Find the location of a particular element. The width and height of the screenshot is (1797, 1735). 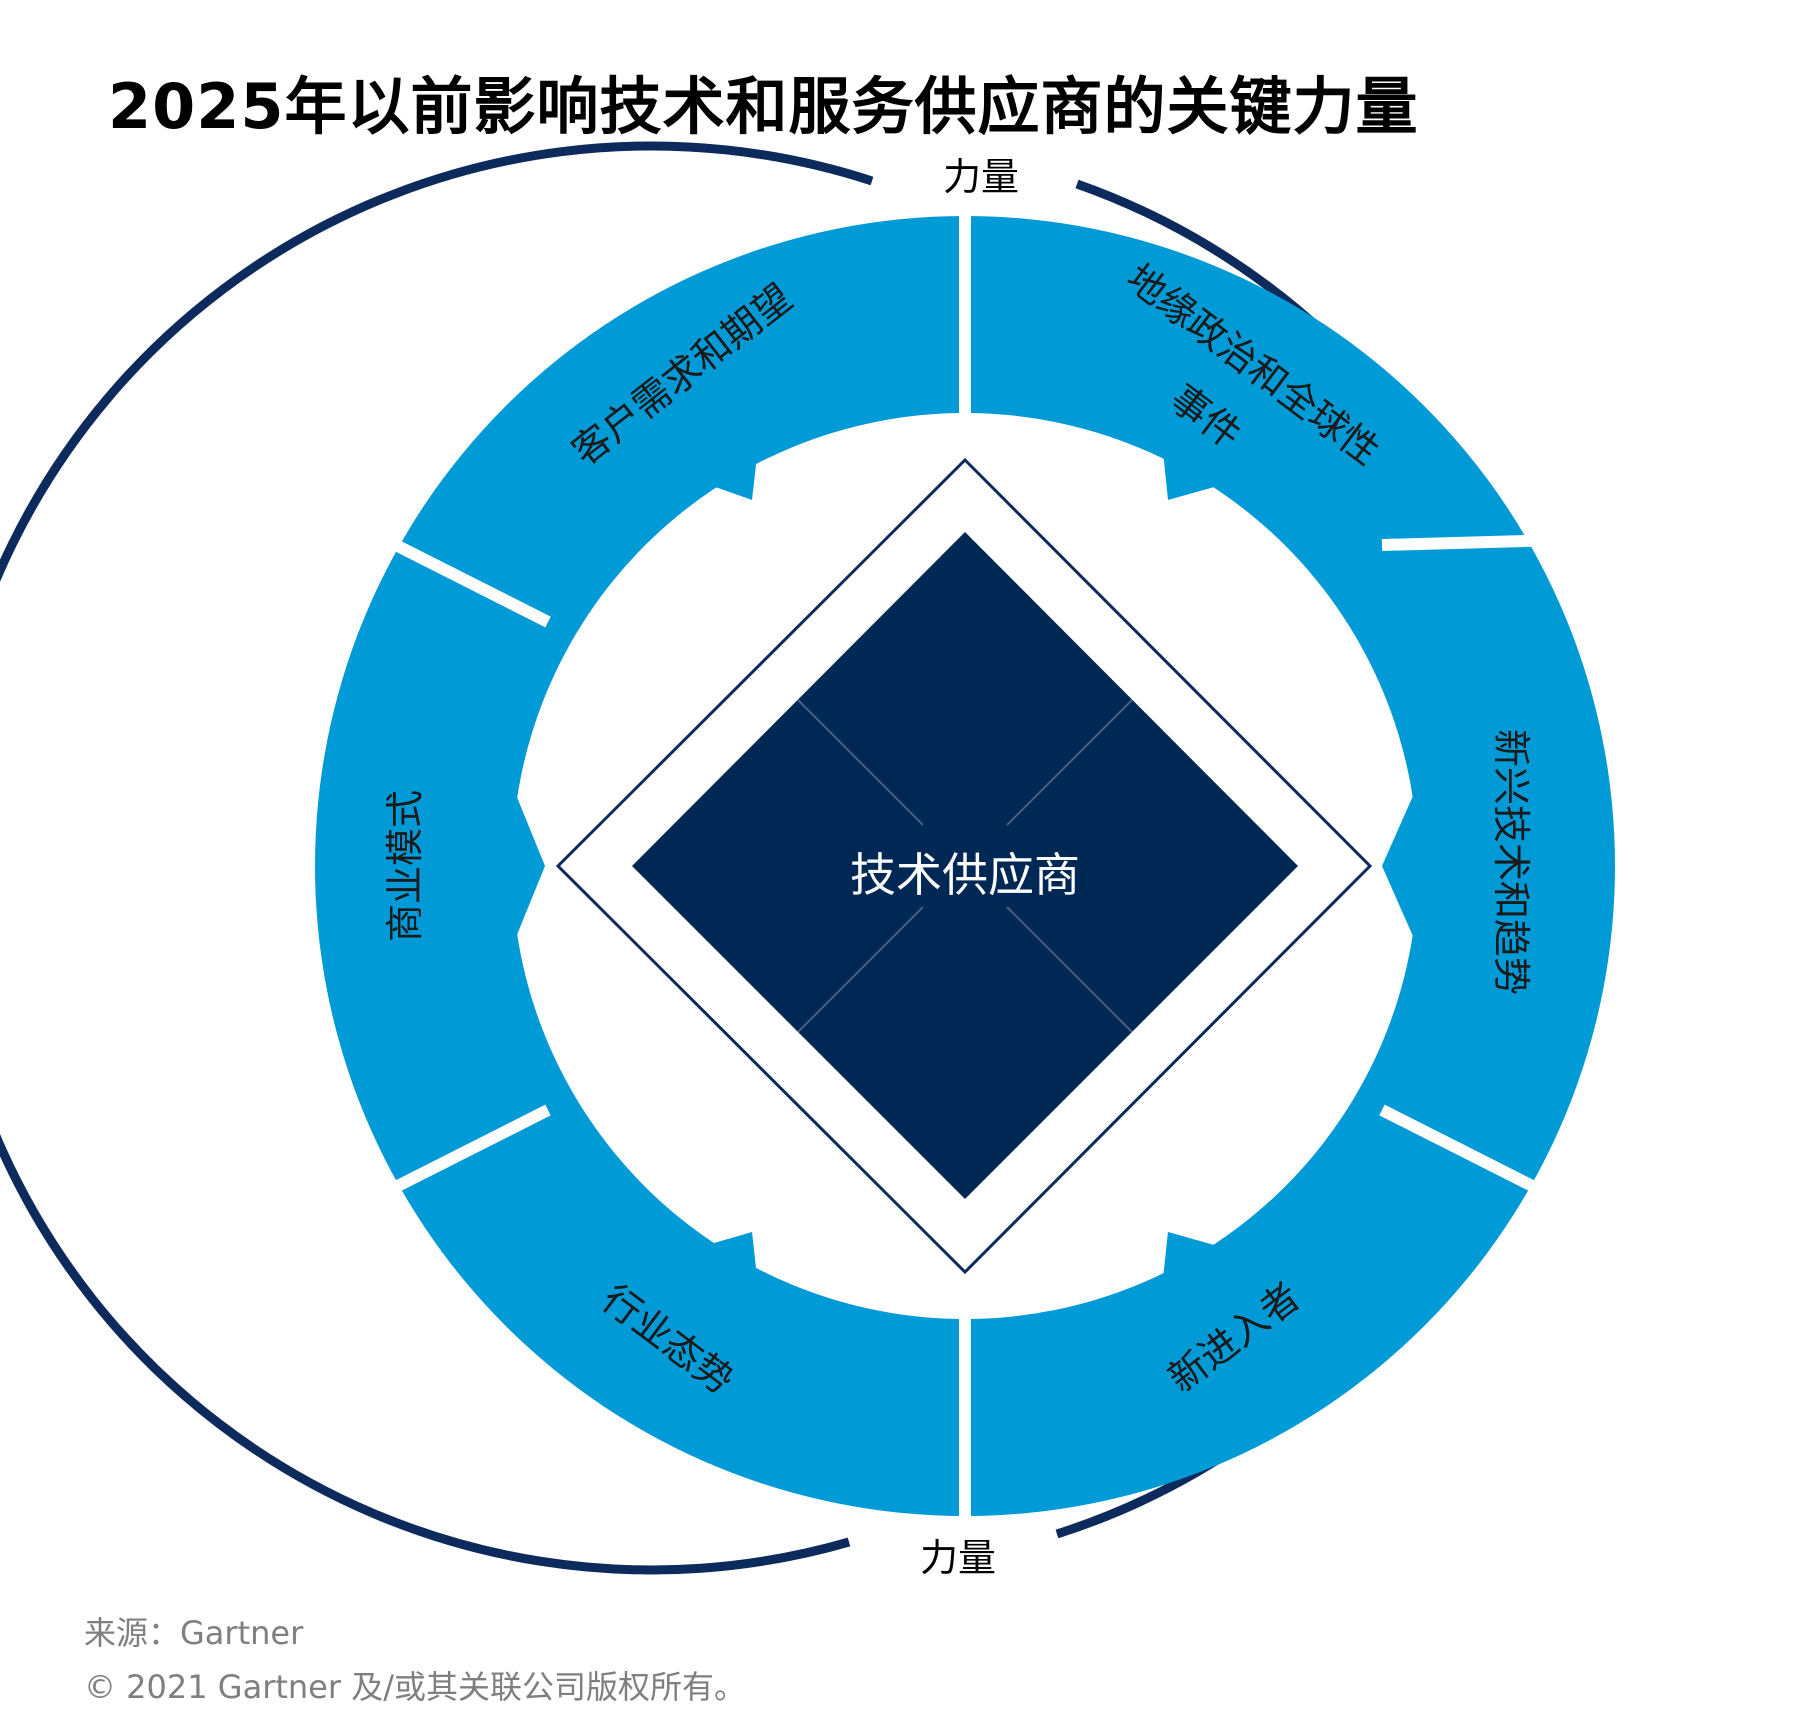

divider-upper-right is located at coordinates (1471, 542).